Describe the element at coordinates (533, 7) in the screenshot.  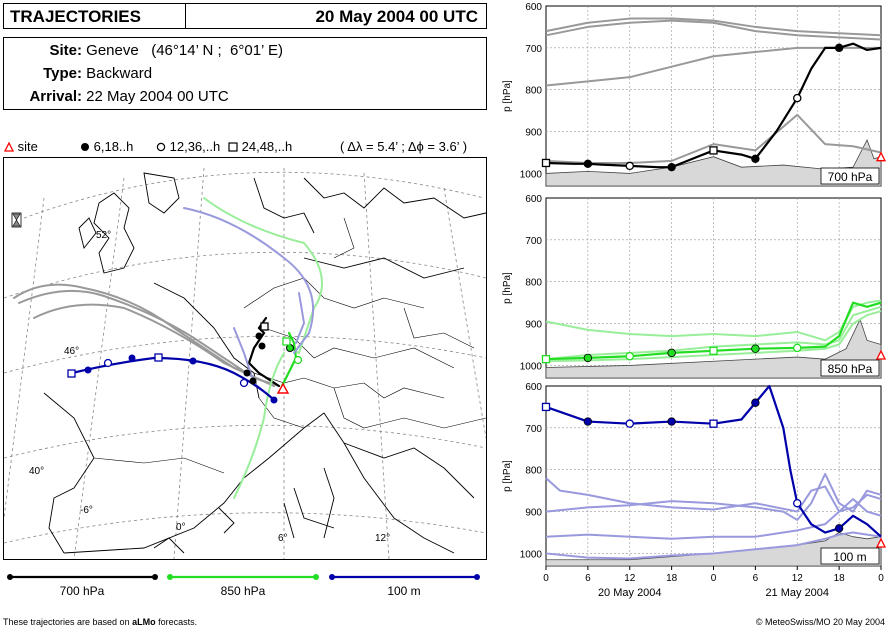
I see `ytick-0-0: 600` at that location.